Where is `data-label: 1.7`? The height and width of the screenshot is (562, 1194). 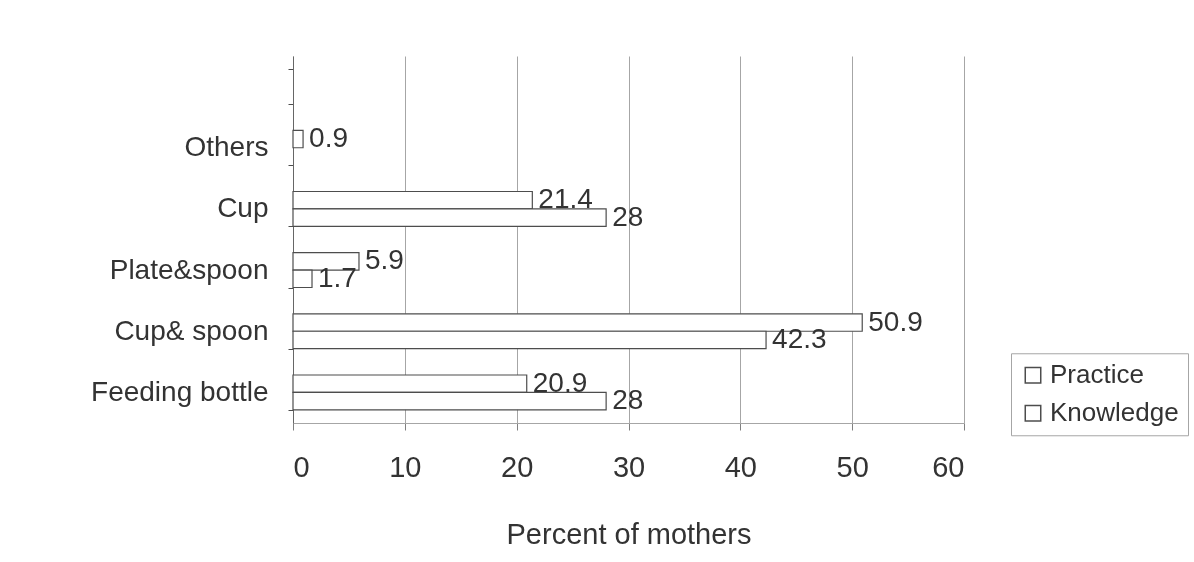 data-label: 1.7 is located at coordinates (337, 277).